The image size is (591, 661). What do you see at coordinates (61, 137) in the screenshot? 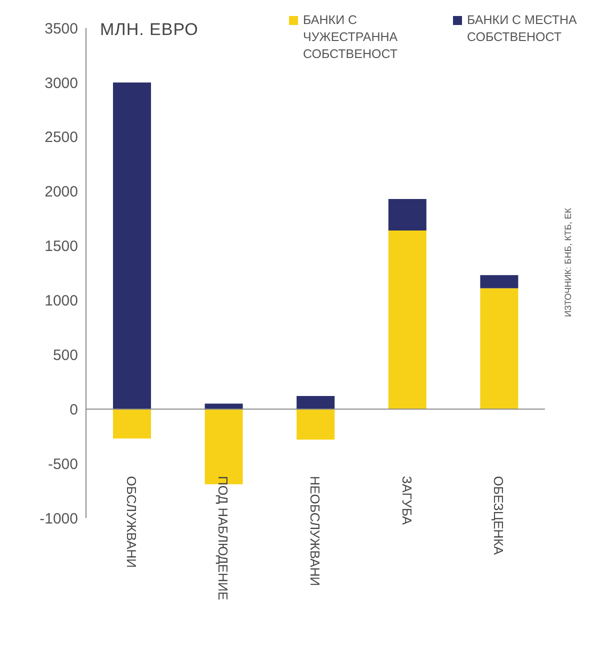
I see `y-tick-label: 2500` at bounding box center [61, 137].